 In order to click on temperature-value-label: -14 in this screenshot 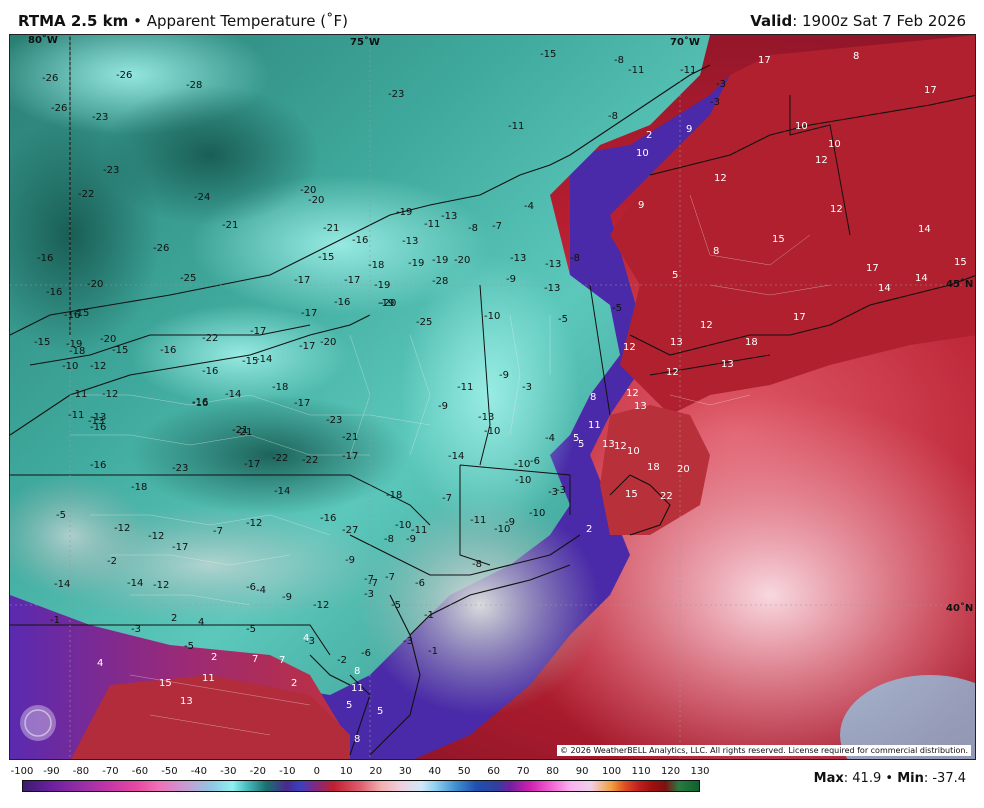, I will do `click(62, 584)`.